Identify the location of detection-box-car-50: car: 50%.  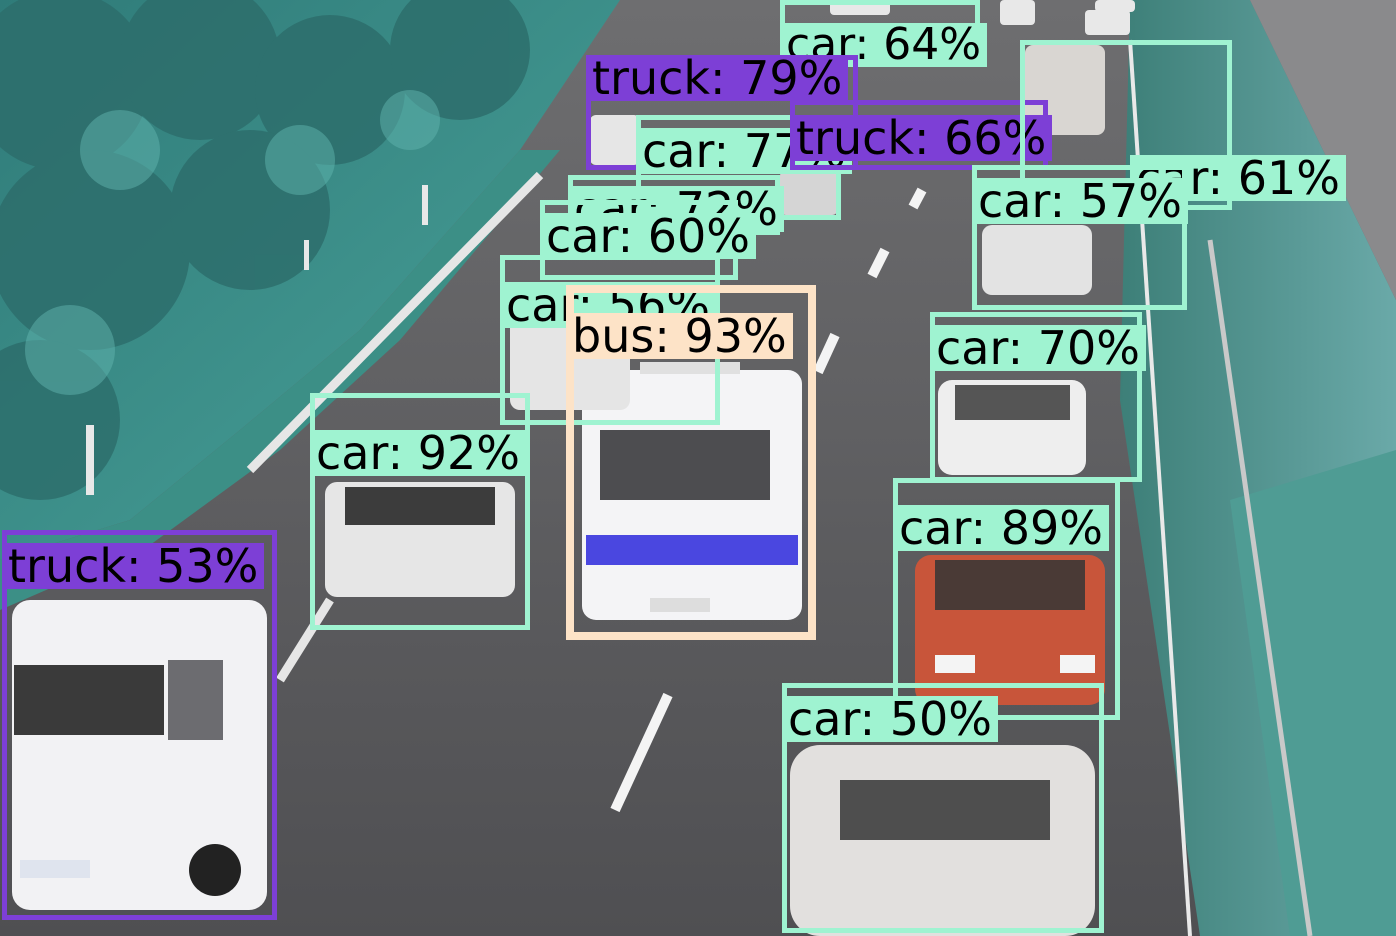
(943, 808).